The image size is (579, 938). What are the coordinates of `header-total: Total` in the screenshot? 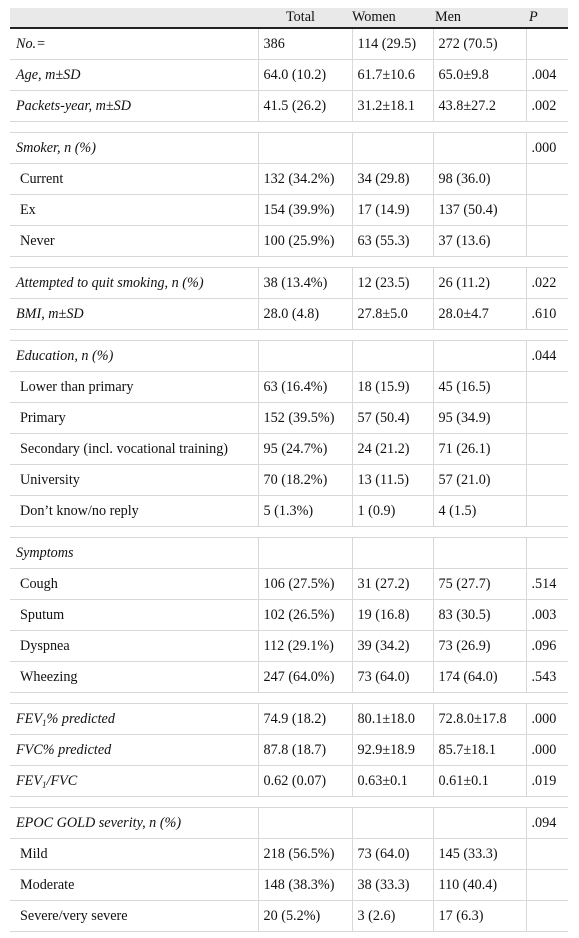 It's located at (305, 18).